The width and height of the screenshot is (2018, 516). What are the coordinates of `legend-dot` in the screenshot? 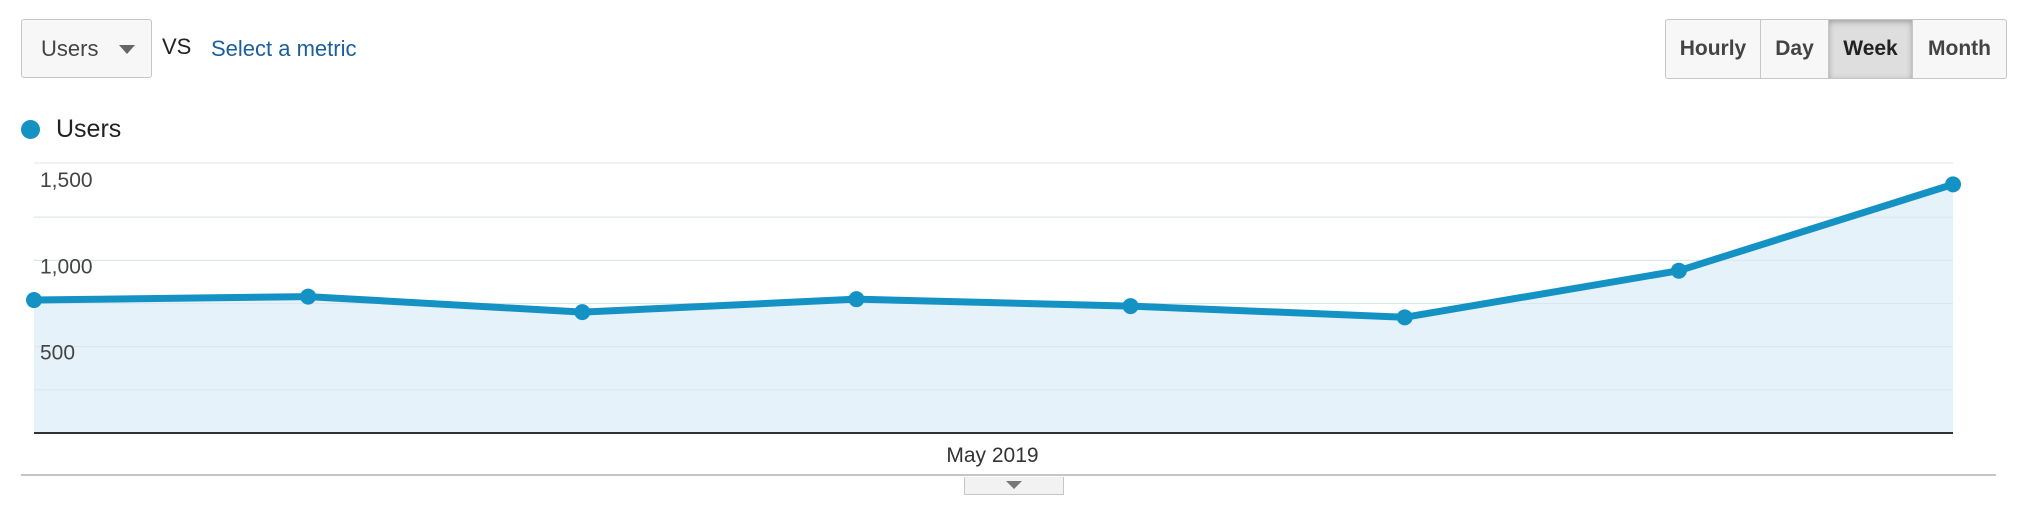 It's located at (30, 129).